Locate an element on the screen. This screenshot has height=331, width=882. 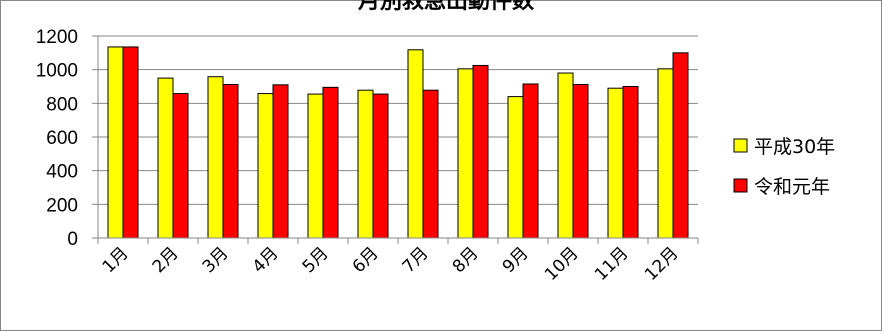
y-tick-label: 800 is located at coordinates (62, 104).